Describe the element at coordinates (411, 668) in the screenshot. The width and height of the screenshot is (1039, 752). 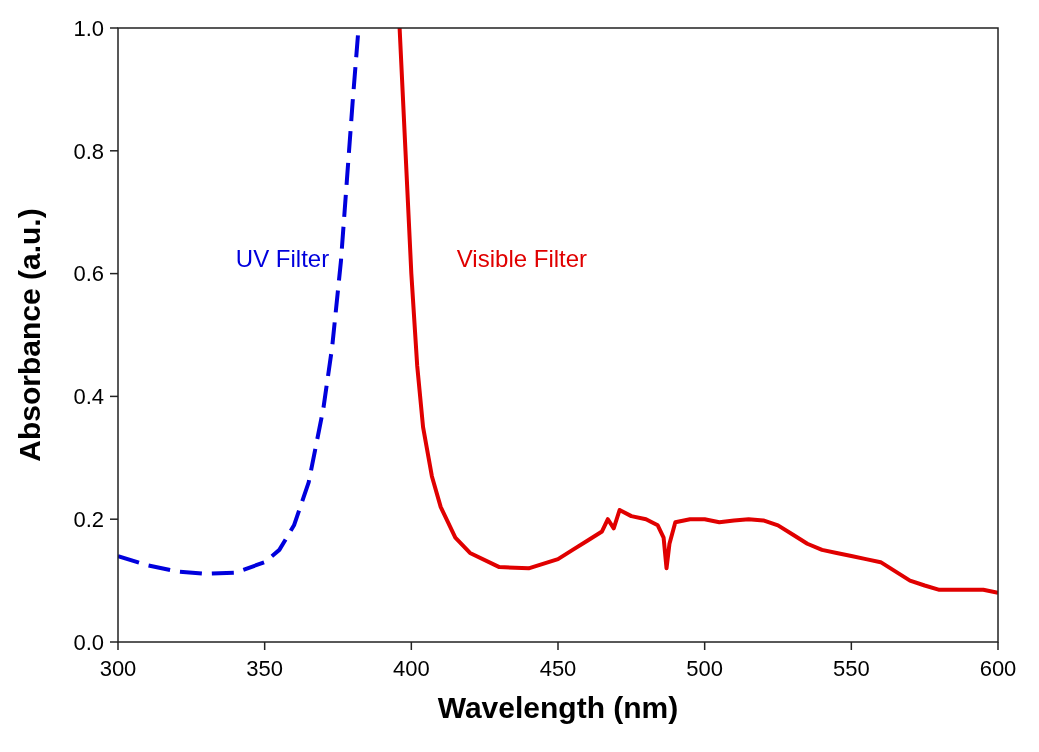
I see `x-tick-label: 400` at that location.